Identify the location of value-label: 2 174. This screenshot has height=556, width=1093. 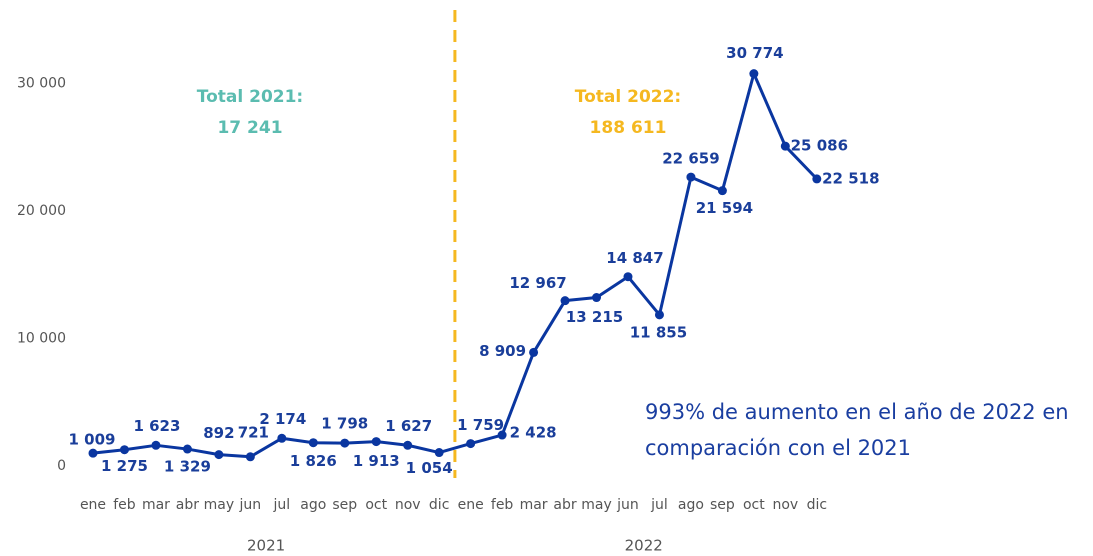
(282, 419).